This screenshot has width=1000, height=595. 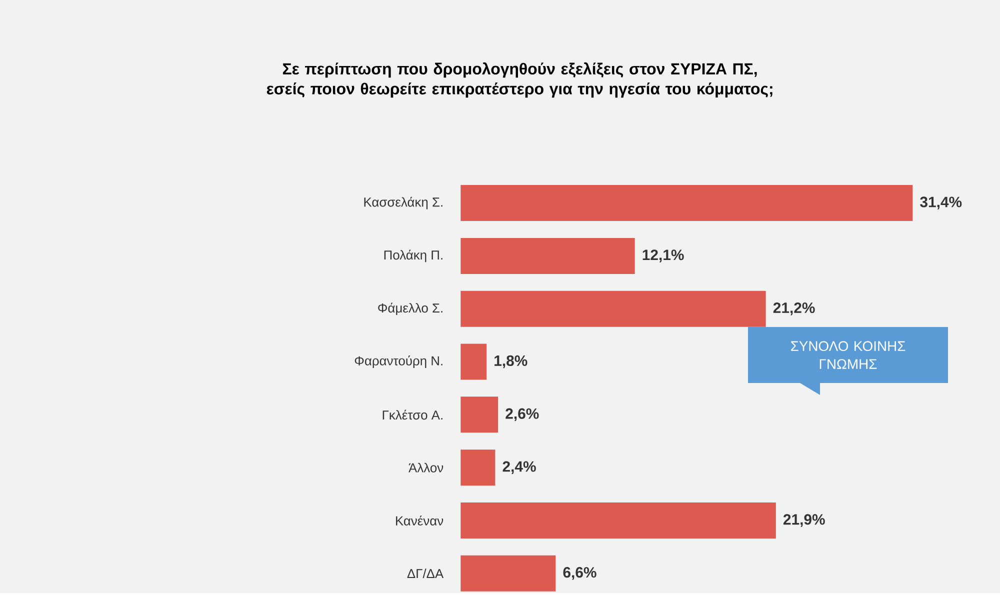 I want to click on y-tick-label: Άλλον, so click(x=426, y=468).